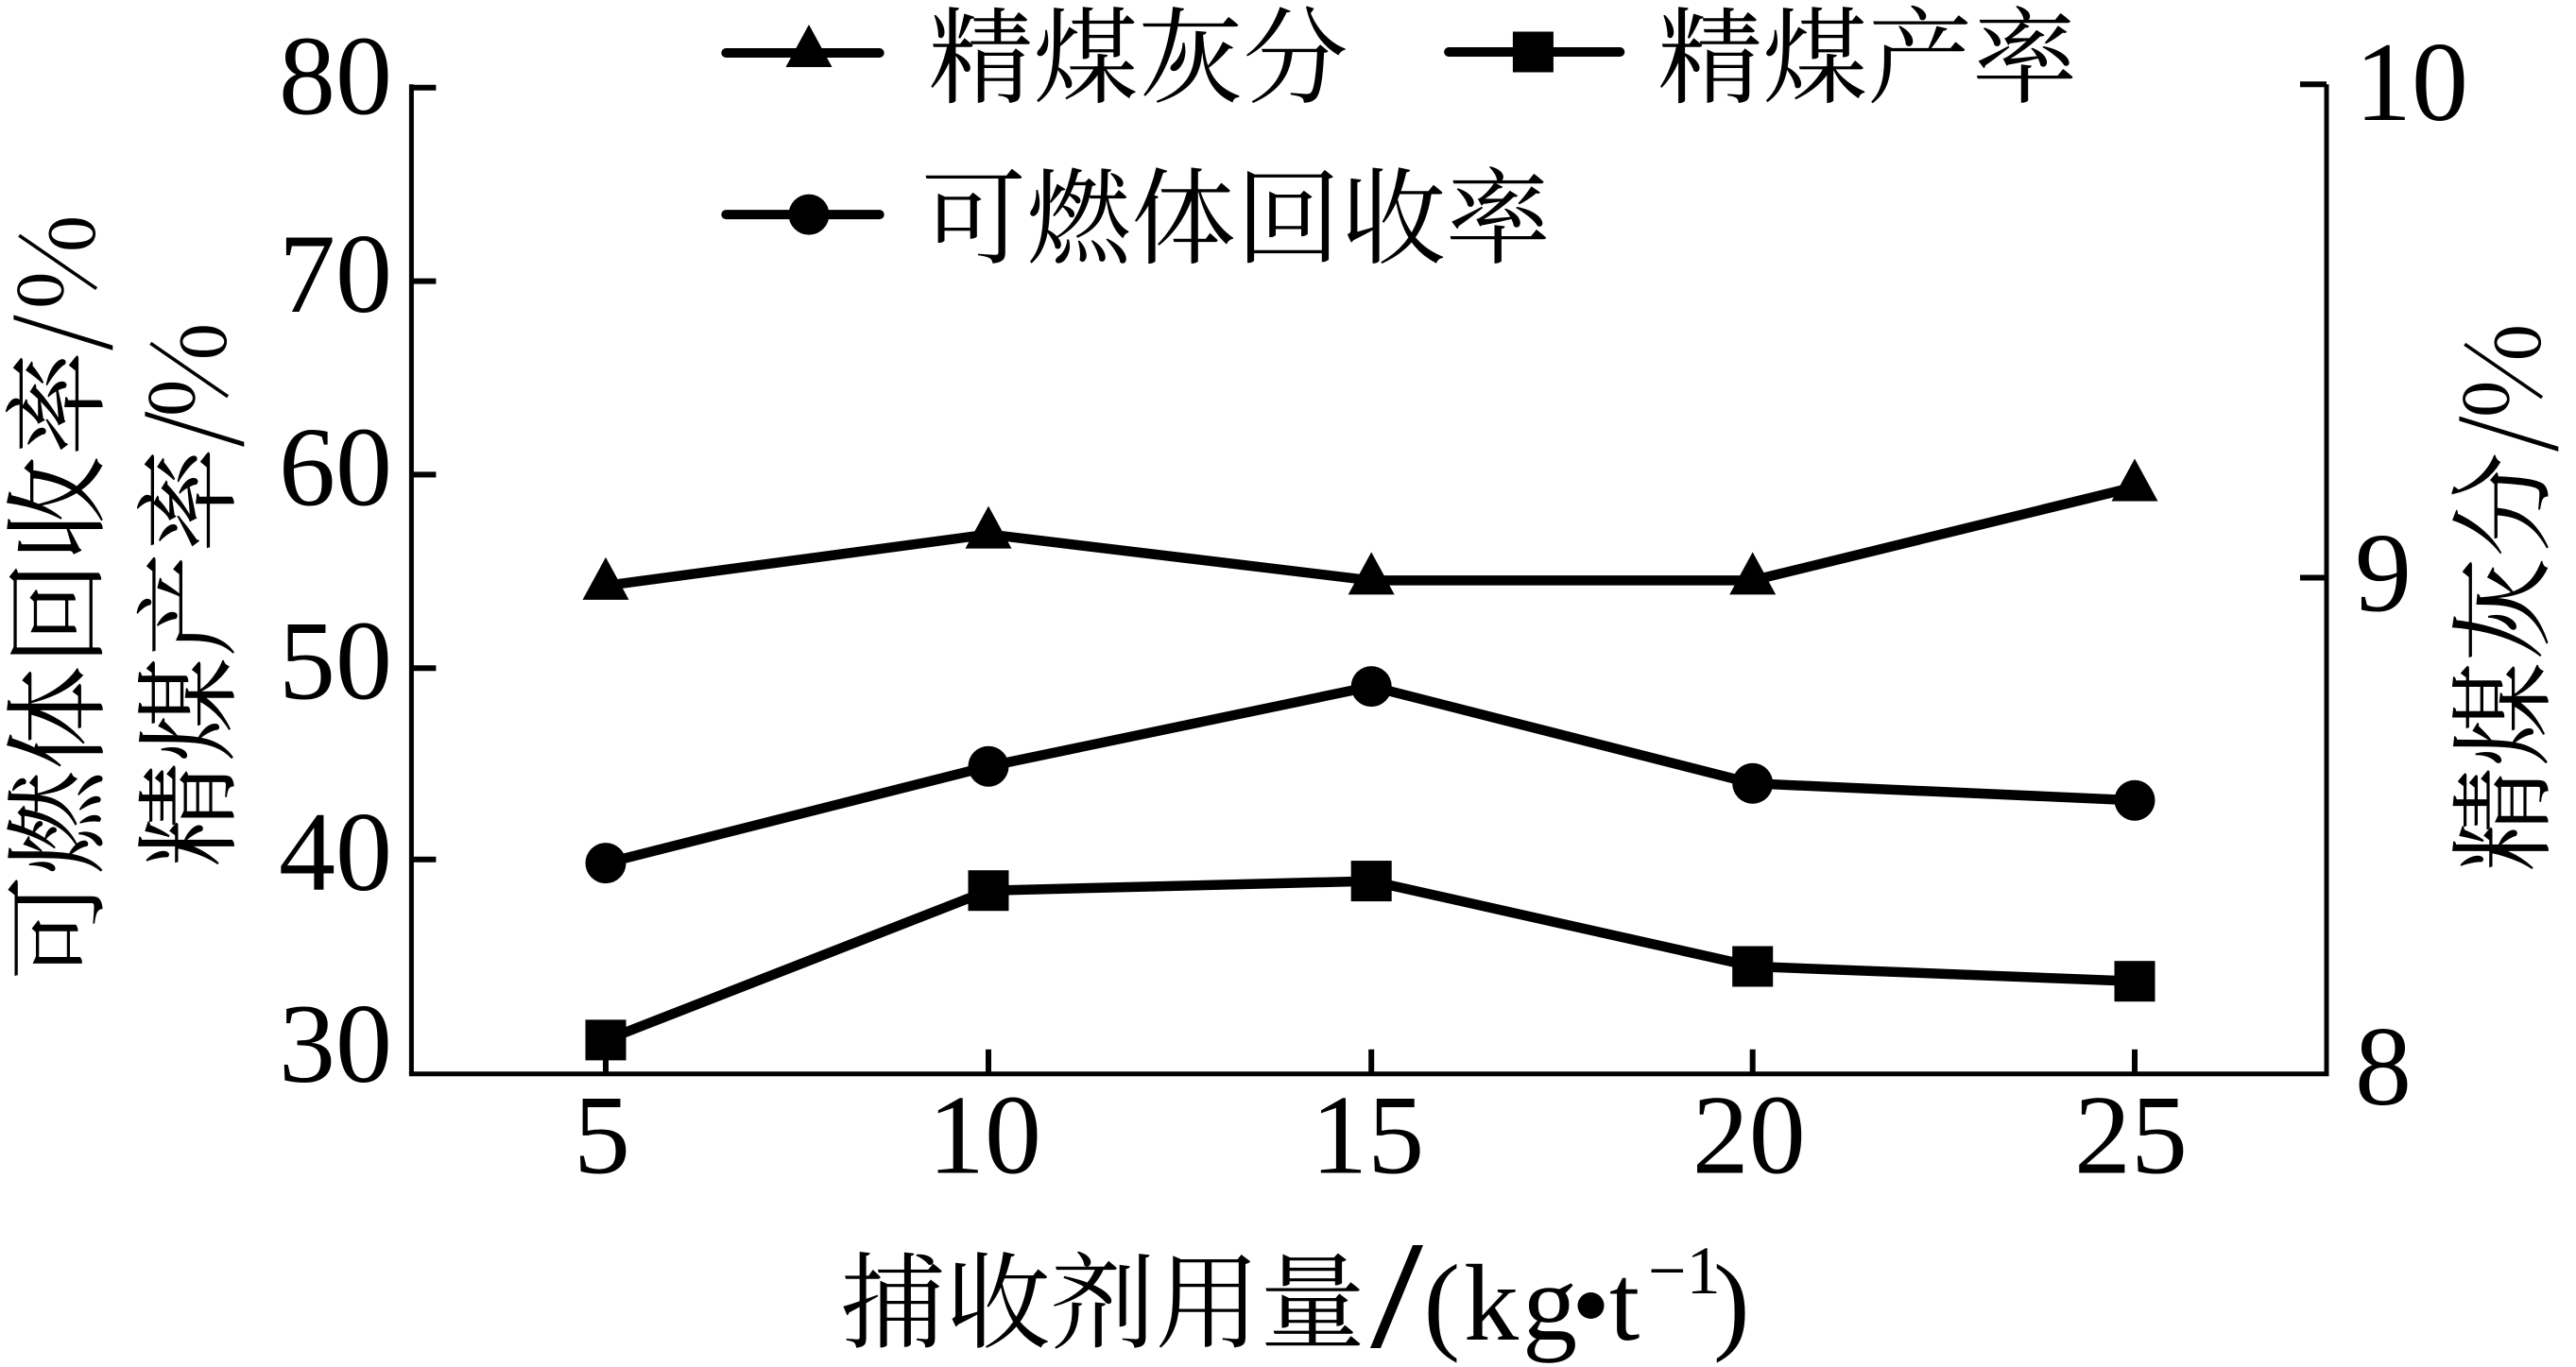  What do you see at coordinates (2131, 1135) in the screenshot?
I see `svg-text: 25` at bounding box center [2131, 1135].